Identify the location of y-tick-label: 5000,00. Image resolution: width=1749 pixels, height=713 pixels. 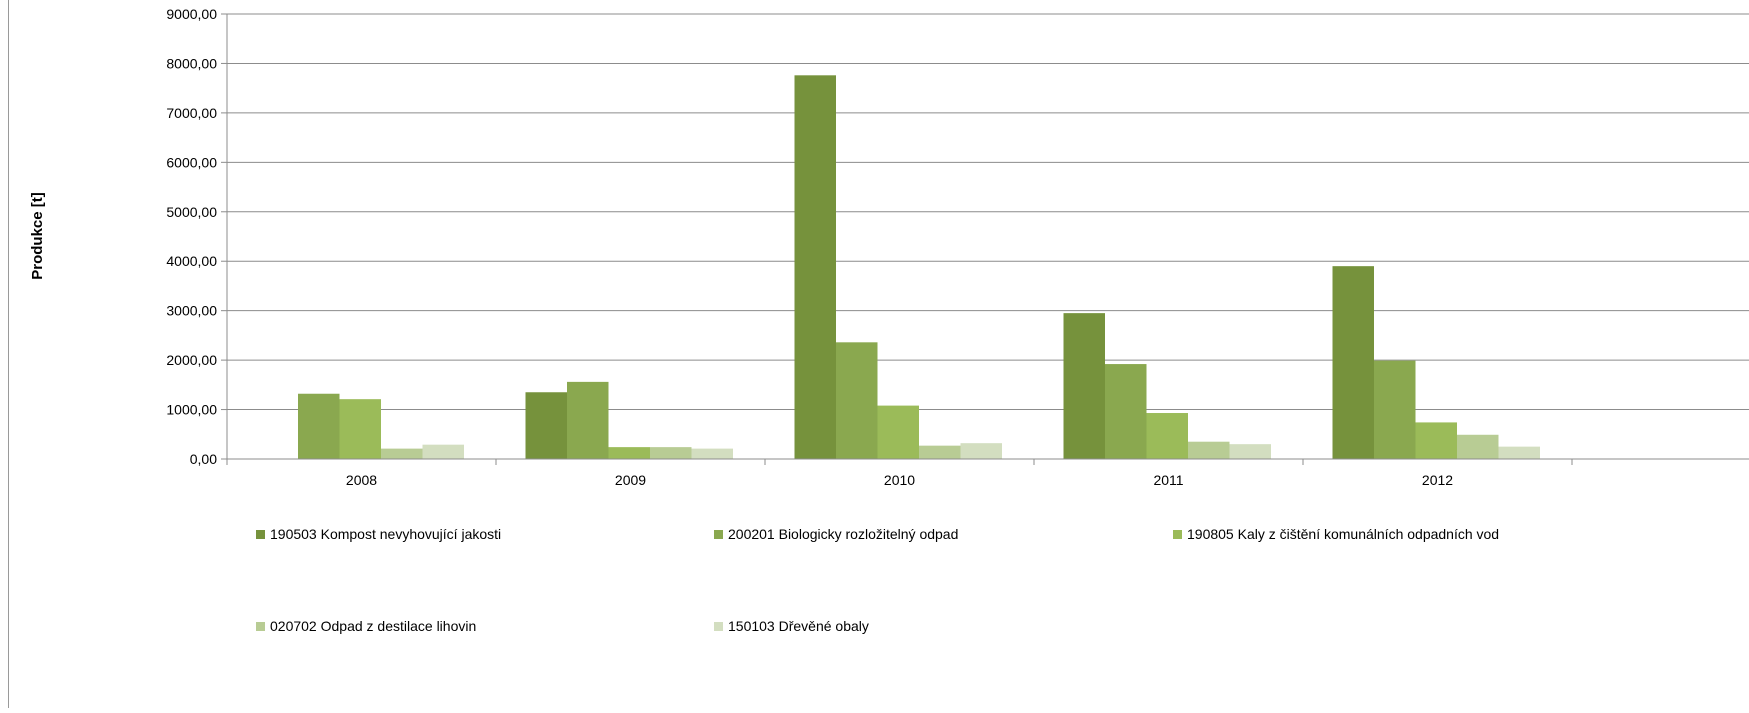
(191, 212).